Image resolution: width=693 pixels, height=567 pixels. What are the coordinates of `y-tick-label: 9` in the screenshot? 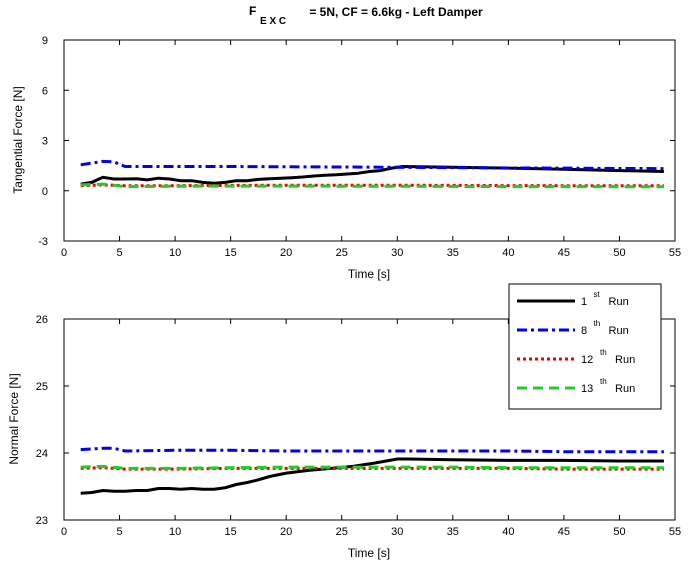 It's located at (45, 41).